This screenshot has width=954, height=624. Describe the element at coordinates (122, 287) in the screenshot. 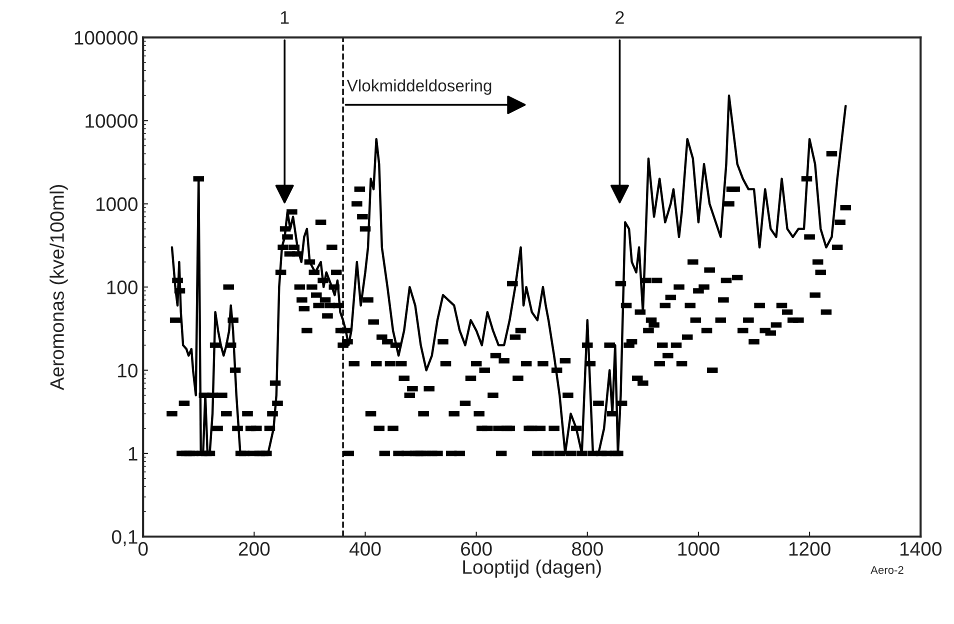

I see `y-tick-label: 100` at that location.